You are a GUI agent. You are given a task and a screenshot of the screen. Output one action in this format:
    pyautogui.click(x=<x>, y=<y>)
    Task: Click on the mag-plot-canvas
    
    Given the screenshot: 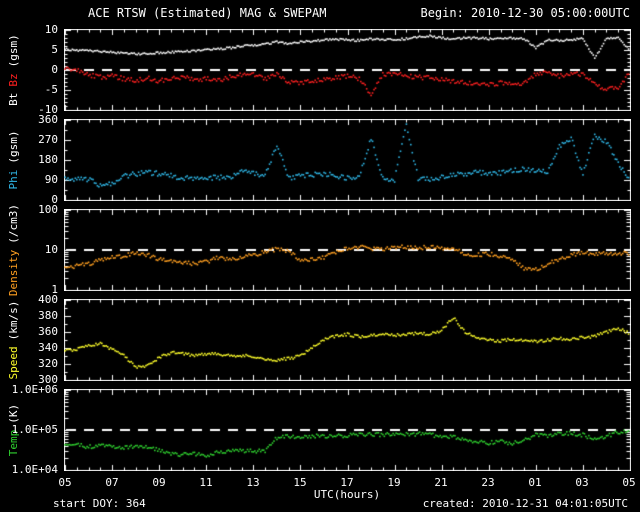 What is the action you would take?
    pyautogui.click(x=347, y=70)
    